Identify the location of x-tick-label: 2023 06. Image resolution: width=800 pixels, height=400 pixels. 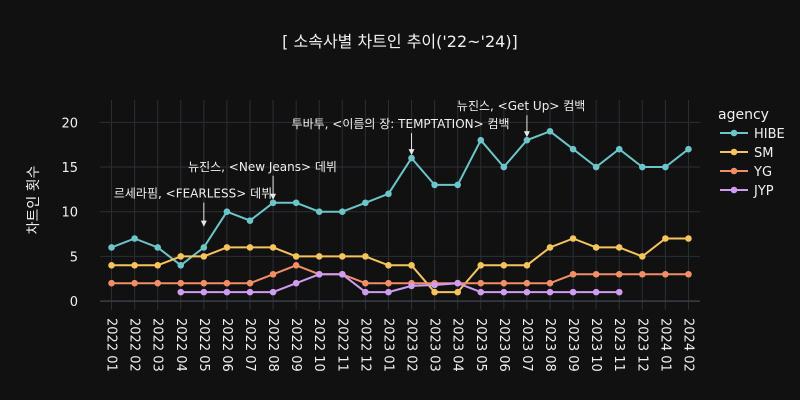
(503, 345).